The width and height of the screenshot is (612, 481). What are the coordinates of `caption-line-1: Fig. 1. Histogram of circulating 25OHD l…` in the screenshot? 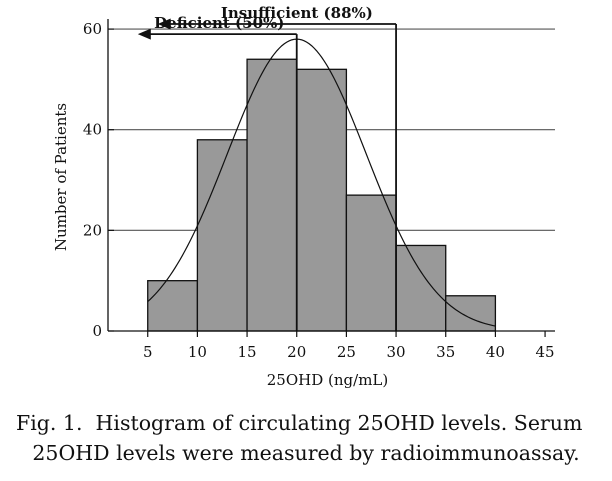 It's located at (299, 423).